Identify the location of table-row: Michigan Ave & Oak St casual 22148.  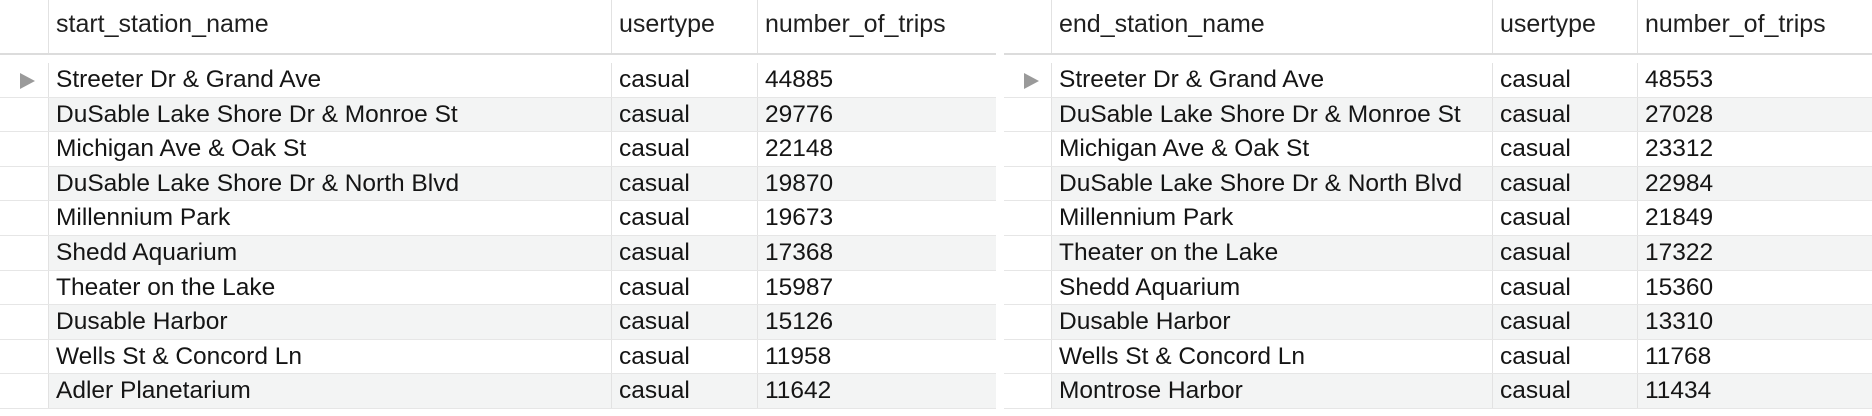
(498, 149).